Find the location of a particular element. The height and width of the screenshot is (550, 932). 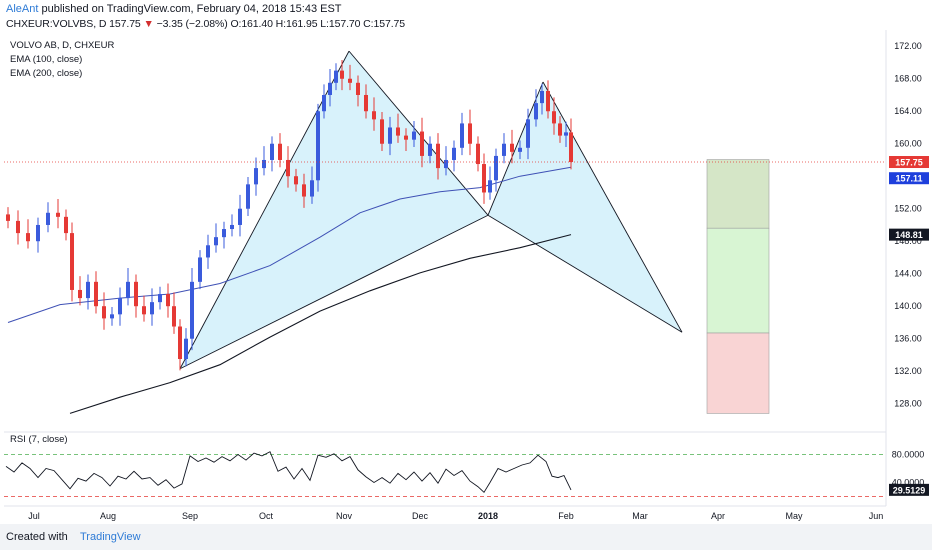

rsi-tick-label: 80.0000 is located at coordinates (908, 455).